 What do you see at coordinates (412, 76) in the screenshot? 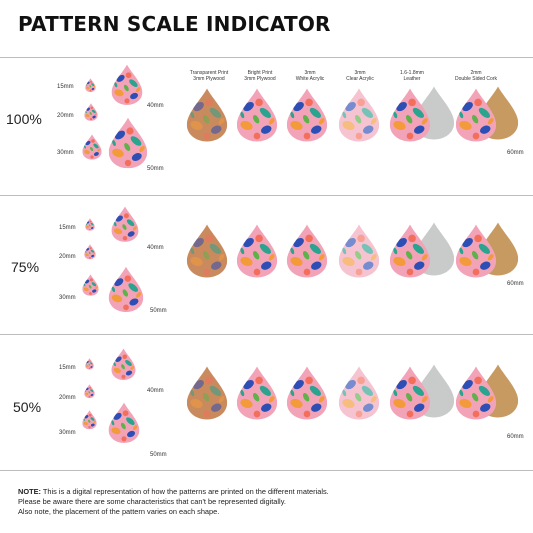
I see `material-label: 1.6-1.8mm Leather` at bounding box center [412, 76].